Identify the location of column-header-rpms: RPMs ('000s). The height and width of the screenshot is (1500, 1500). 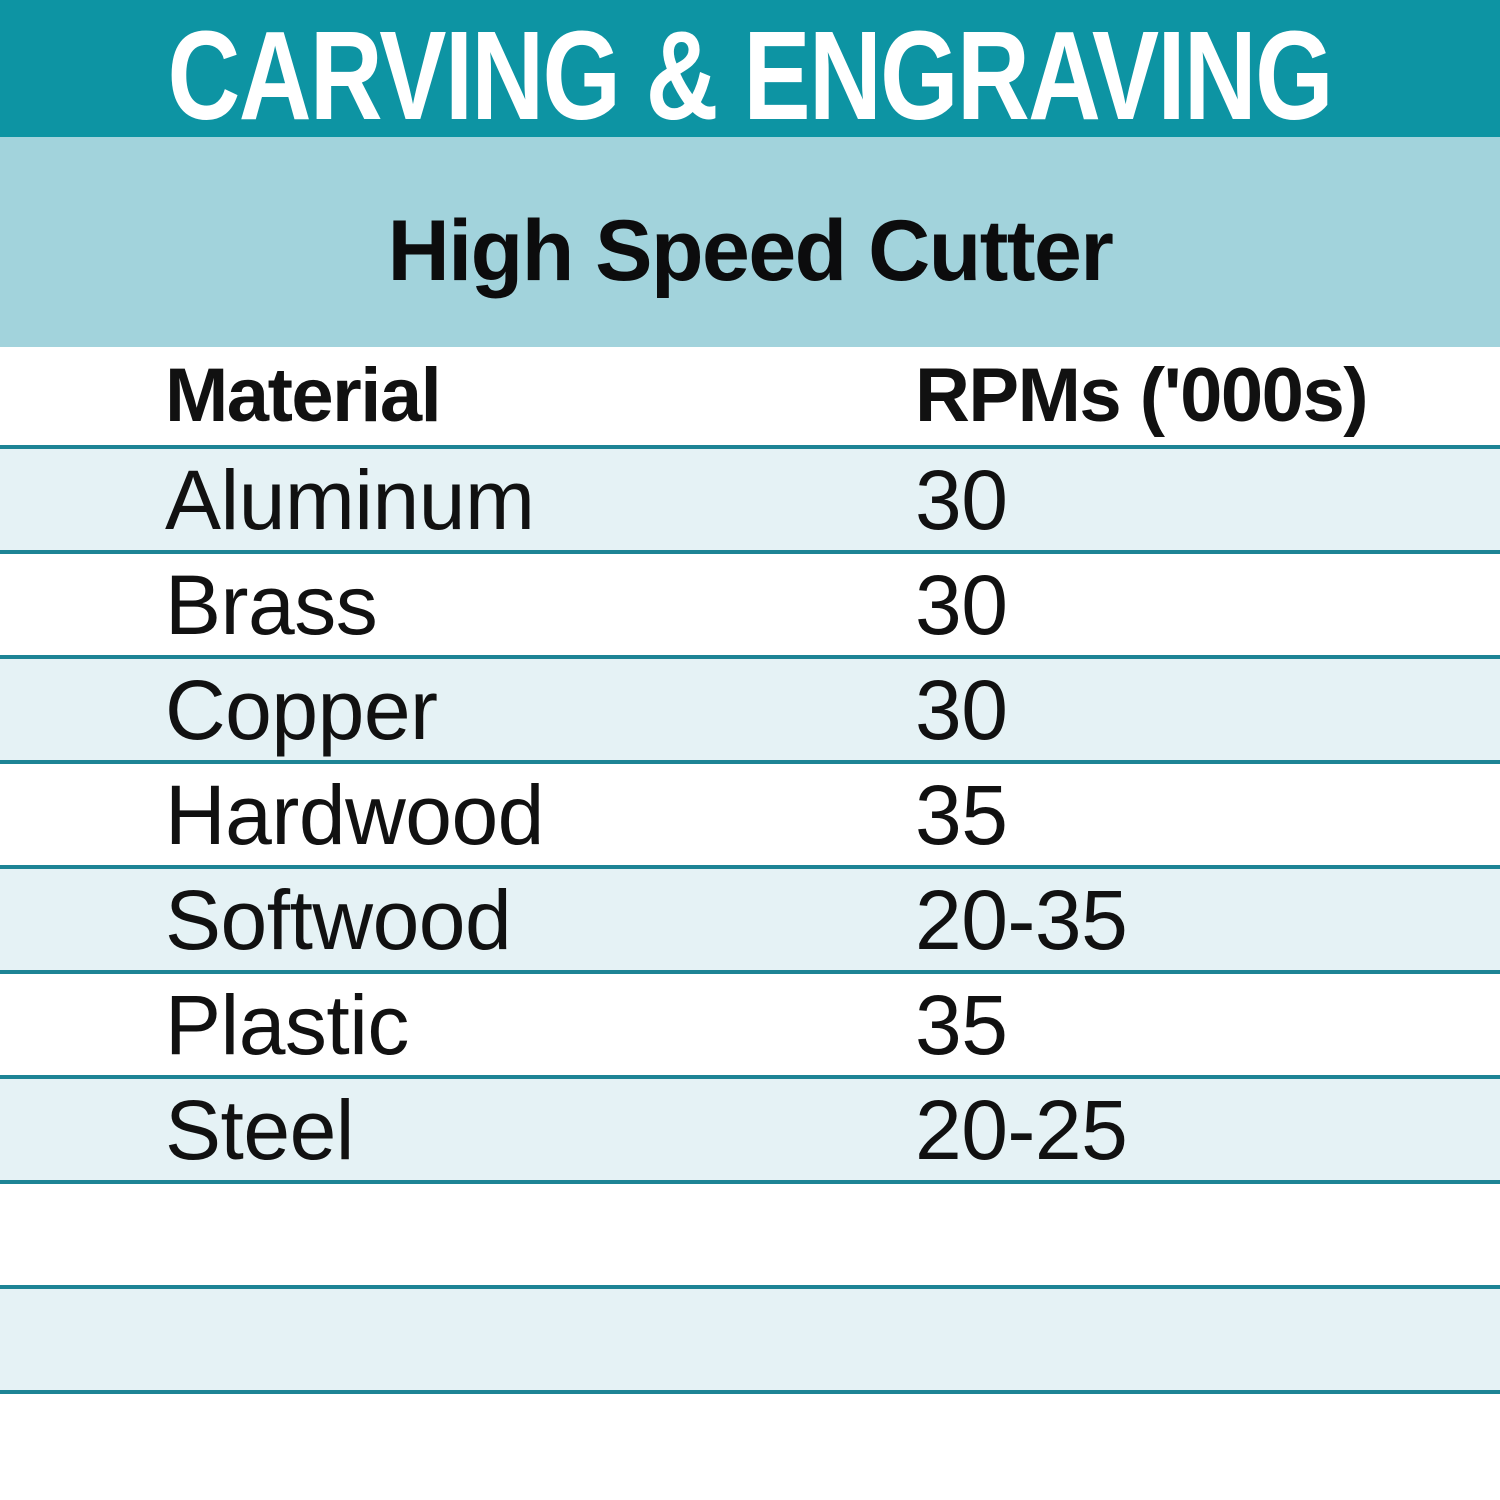
(1142, 395).